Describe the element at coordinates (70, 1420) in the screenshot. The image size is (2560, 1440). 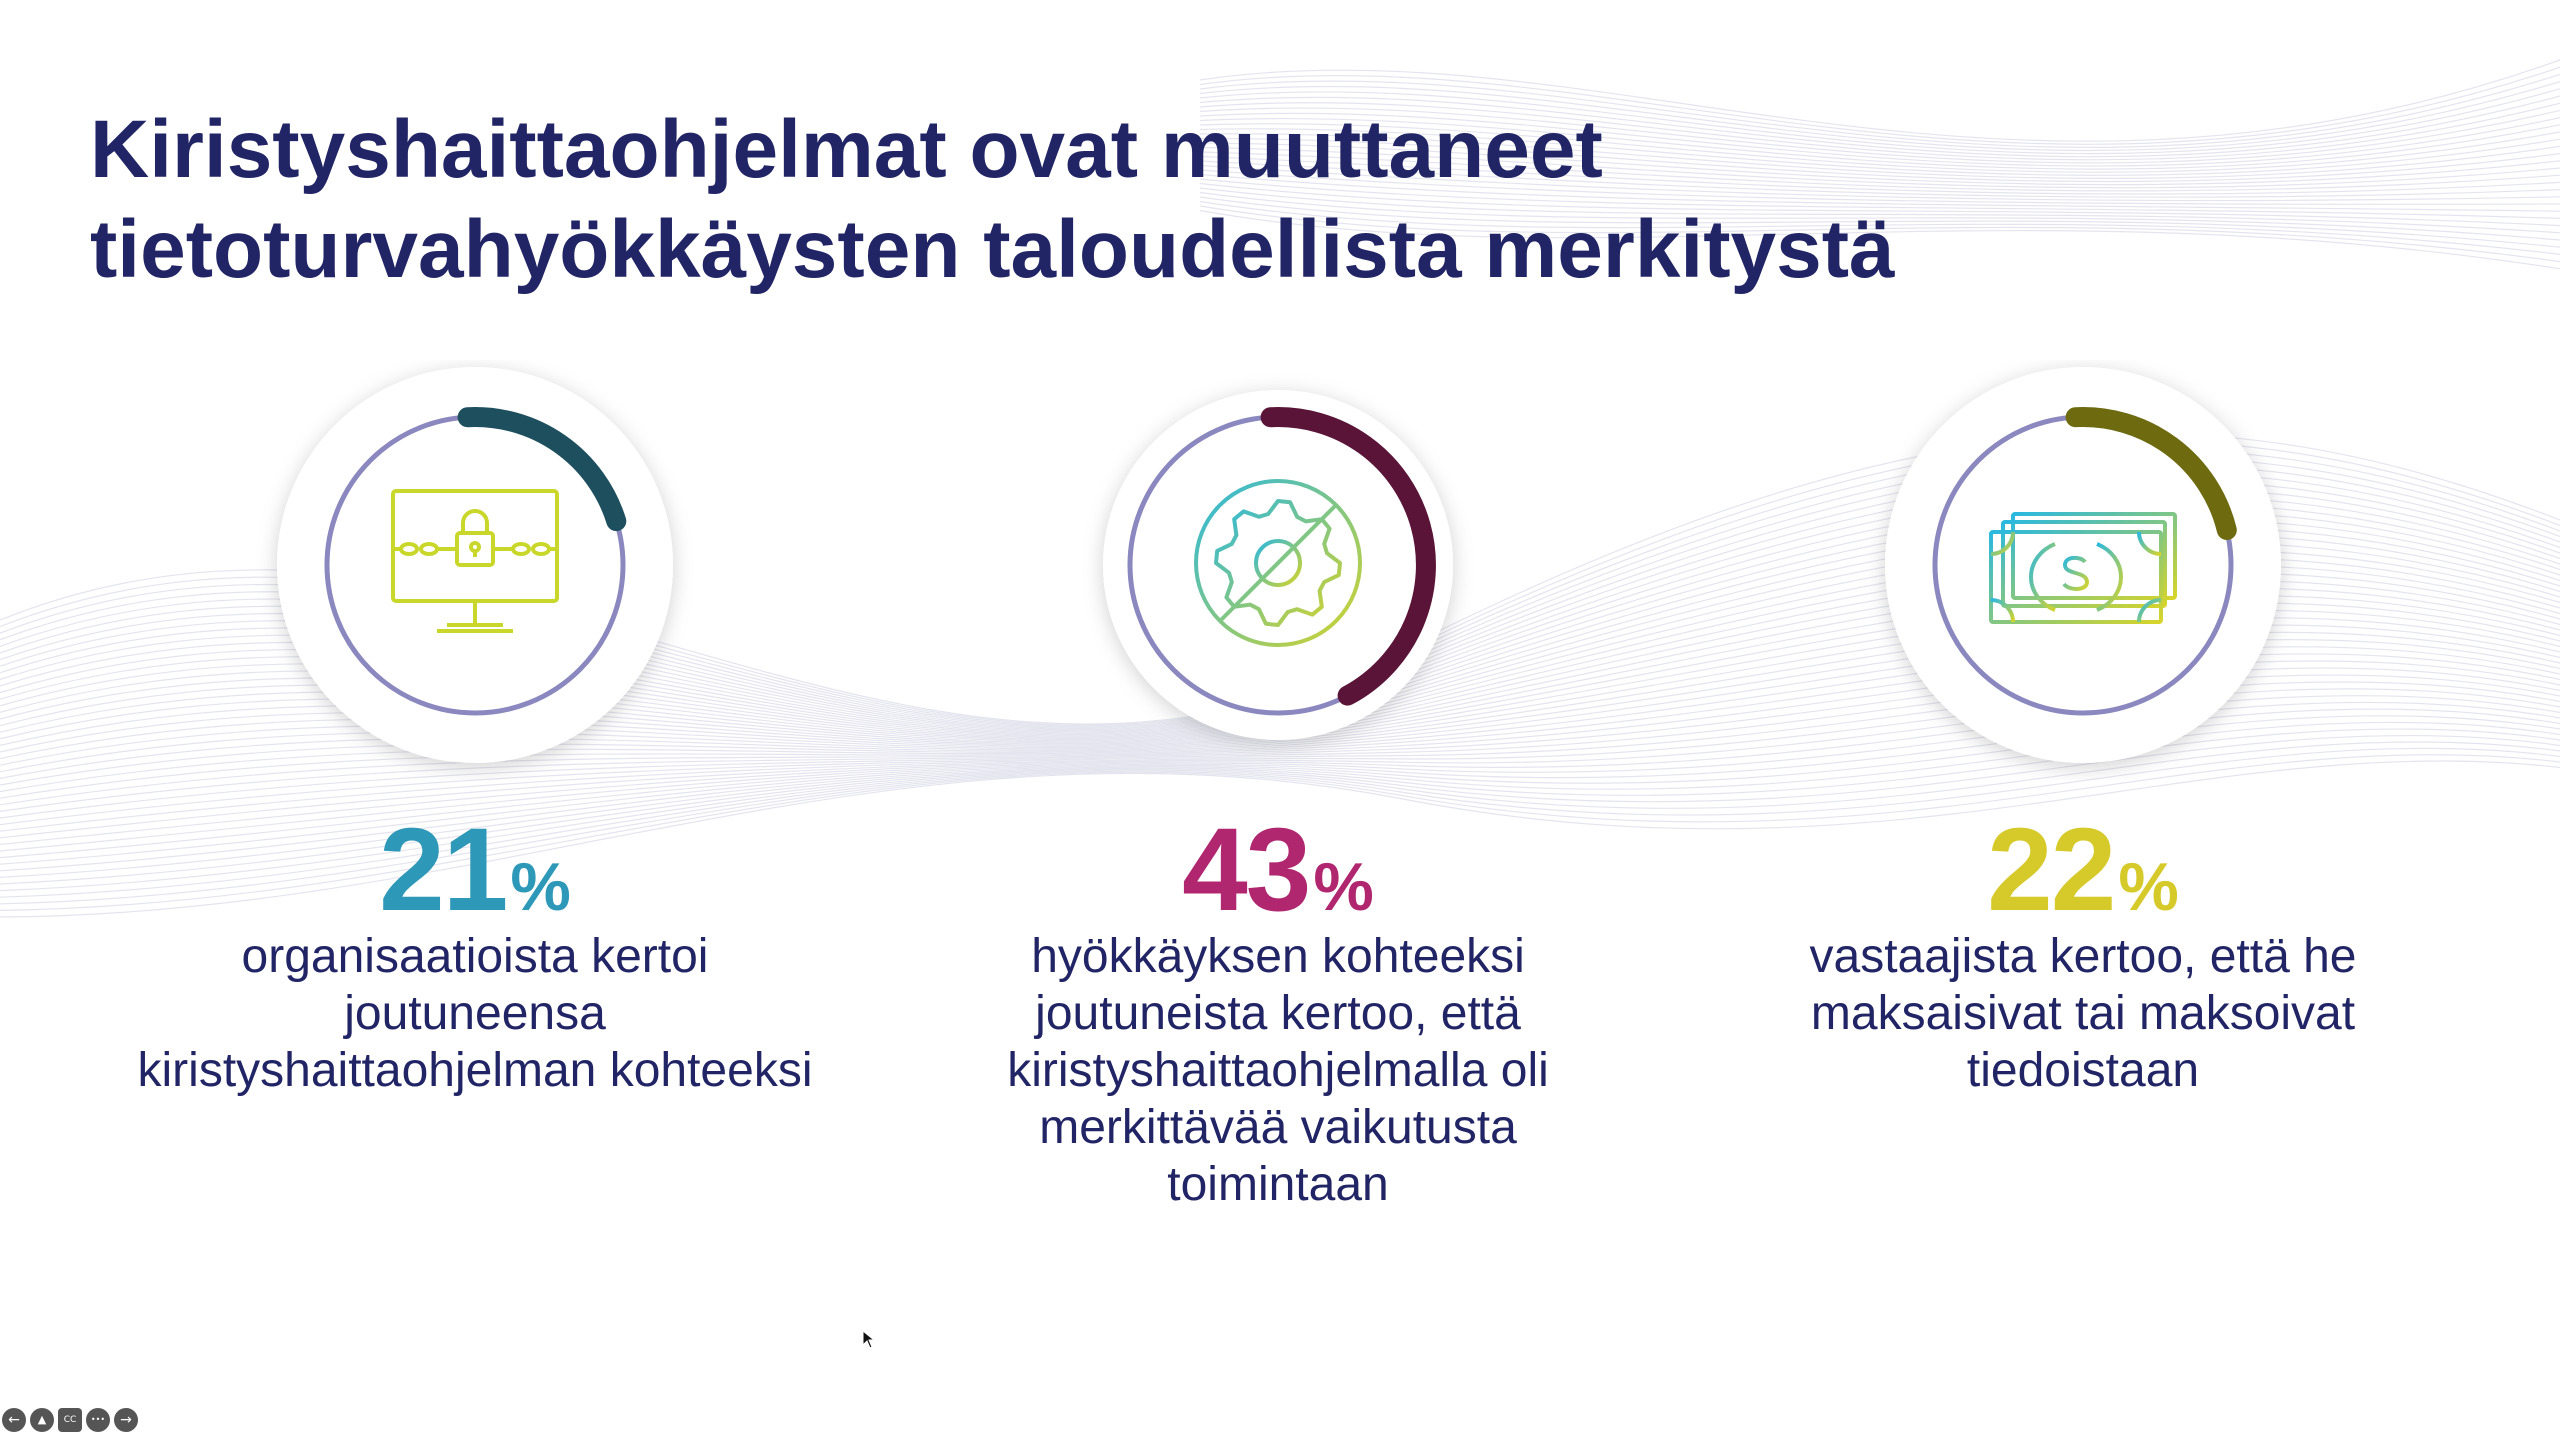
I see `subtitles-button: CC` at that location.